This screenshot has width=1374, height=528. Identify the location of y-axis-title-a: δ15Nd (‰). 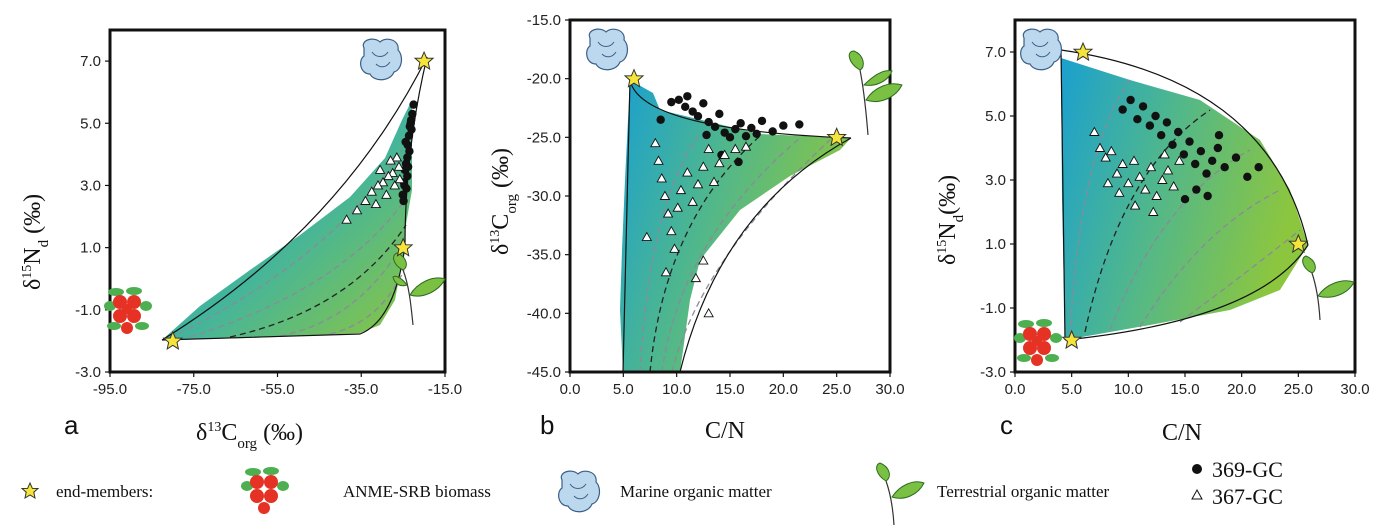
(36, 242).